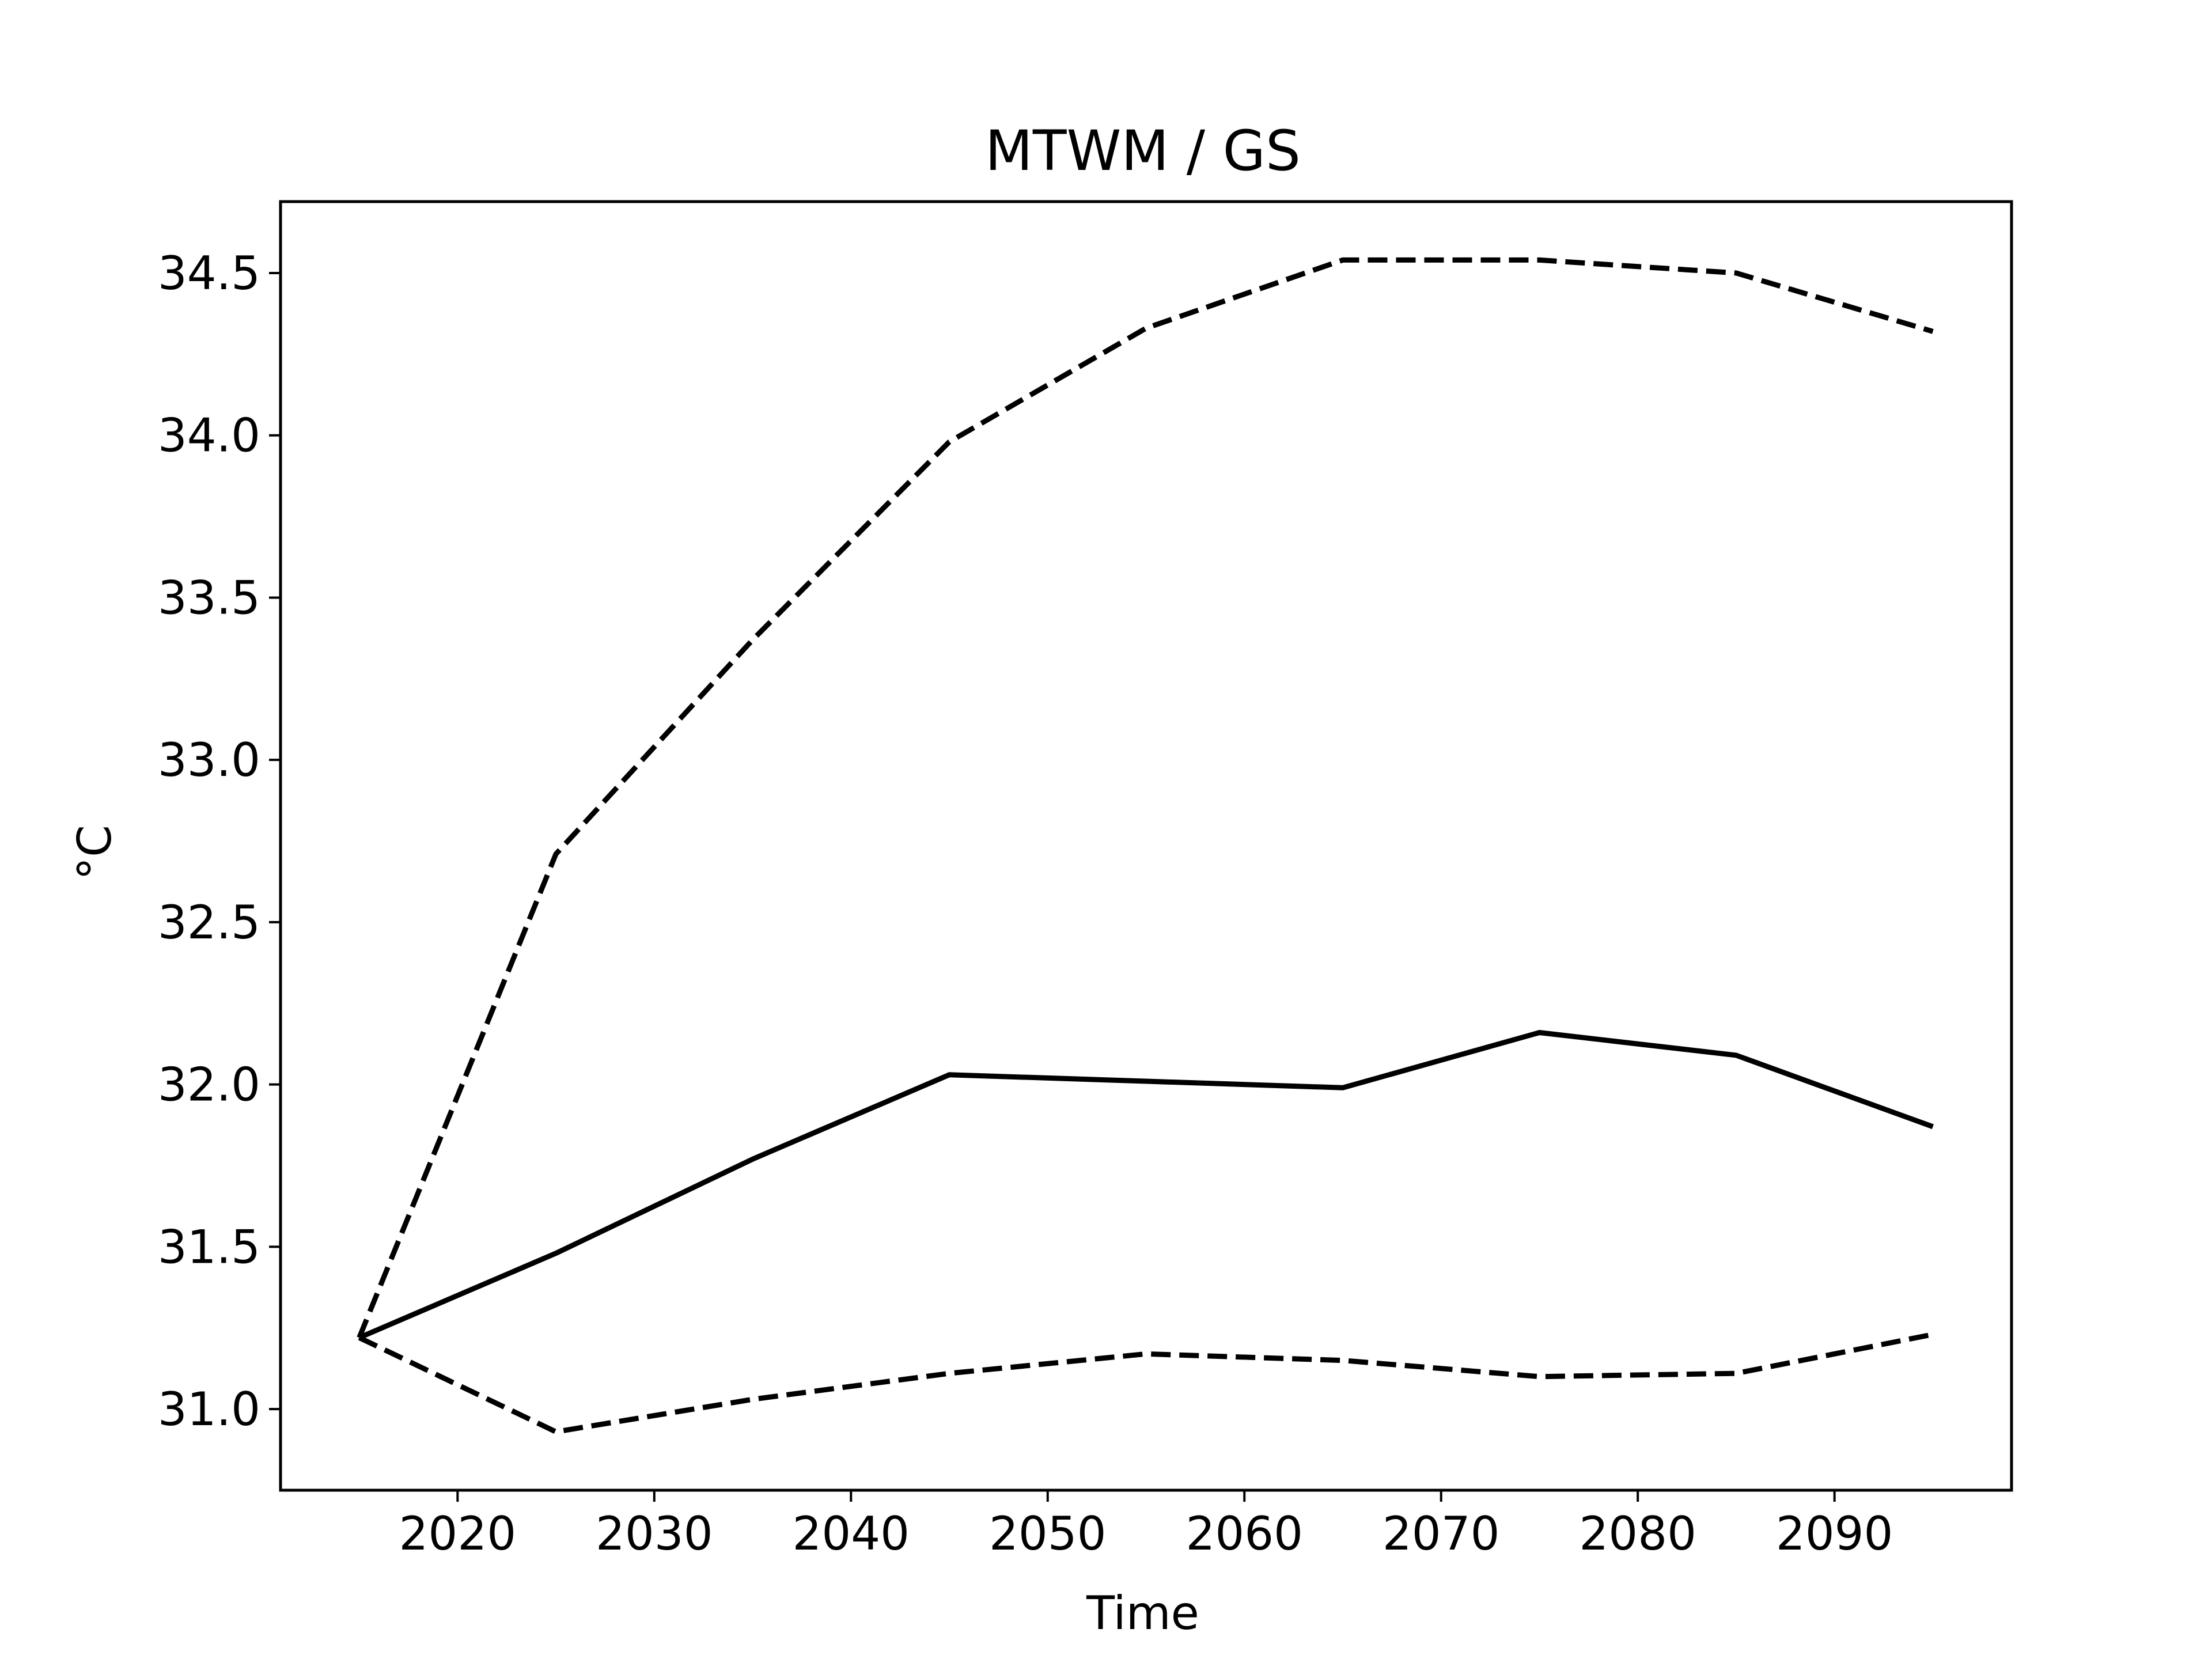  Describe the element at coordinates (209, 436) in the screenshot. I see `y-tick-label: 34.0` at that location.